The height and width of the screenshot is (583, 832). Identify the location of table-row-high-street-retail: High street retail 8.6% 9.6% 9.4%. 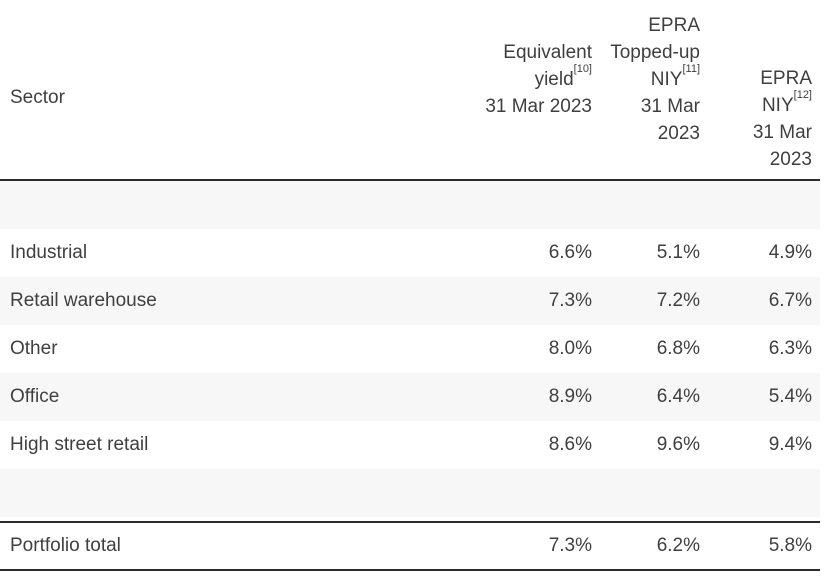
(410, 445).